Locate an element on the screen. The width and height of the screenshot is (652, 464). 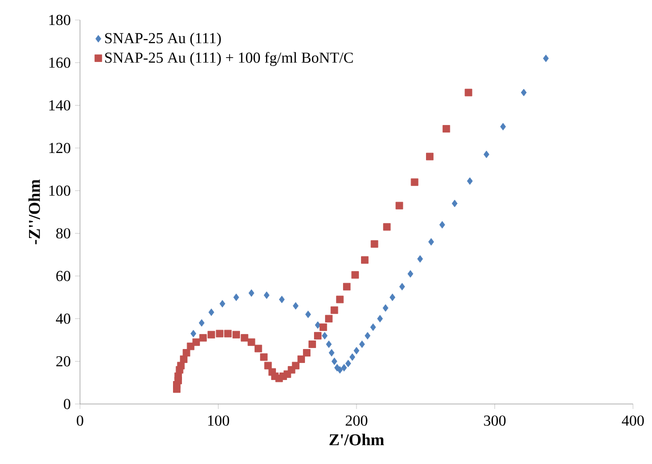
legend-label: SNAP-25 Au (111) + 100 fg/ml BoNT/C is located at coordinates (229, 59).